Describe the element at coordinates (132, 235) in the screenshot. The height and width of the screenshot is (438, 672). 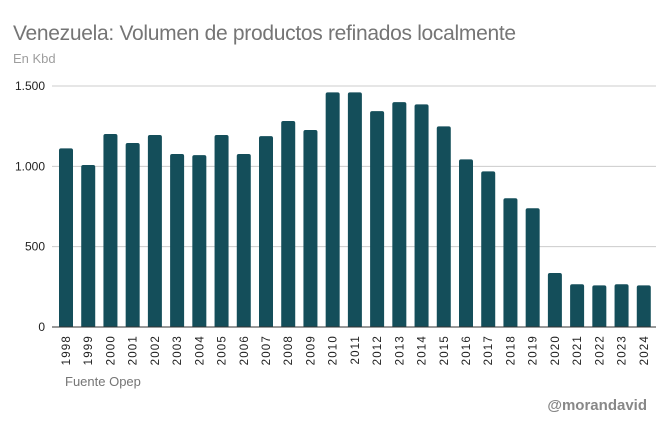
I see `bar-2001` at that location.